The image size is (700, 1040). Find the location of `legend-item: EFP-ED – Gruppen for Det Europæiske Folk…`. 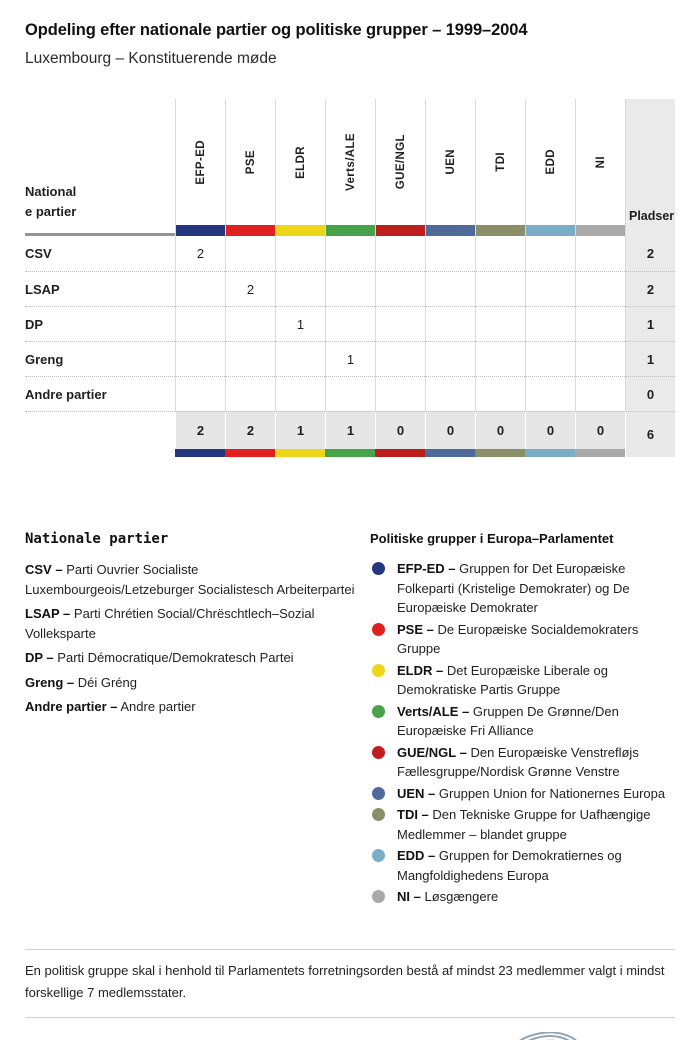

legend-item: EFP-ED – Gruppen for Det Europæiske Folk… is located at coordinates (522, 588).